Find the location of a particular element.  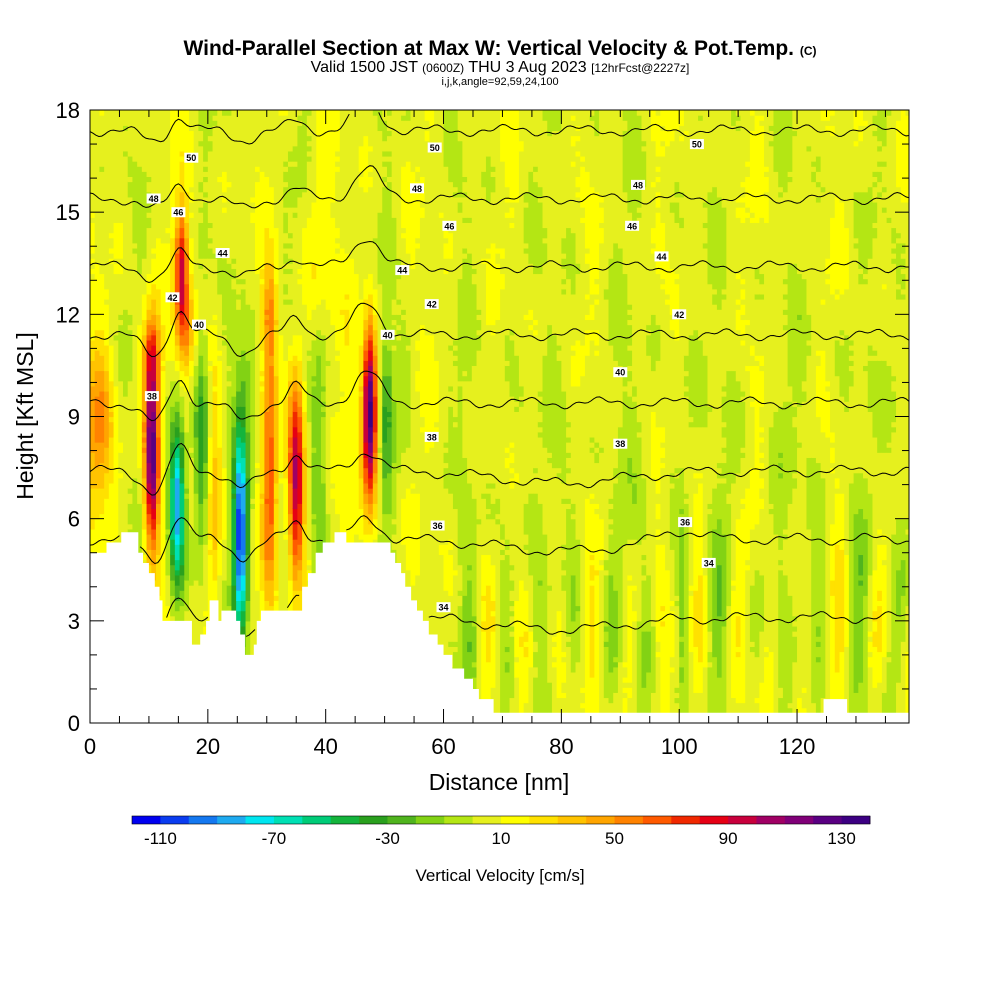

x-tick-label: 20 is located at coordinates (208, 746).